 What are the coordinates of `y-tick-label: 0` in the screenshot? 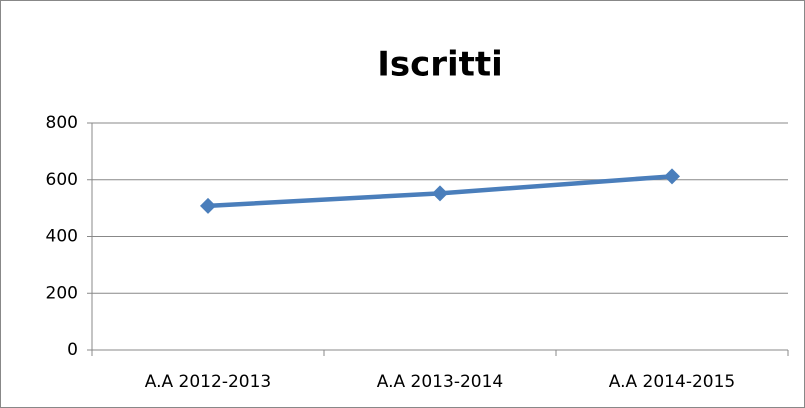 It's located at (72, 350).